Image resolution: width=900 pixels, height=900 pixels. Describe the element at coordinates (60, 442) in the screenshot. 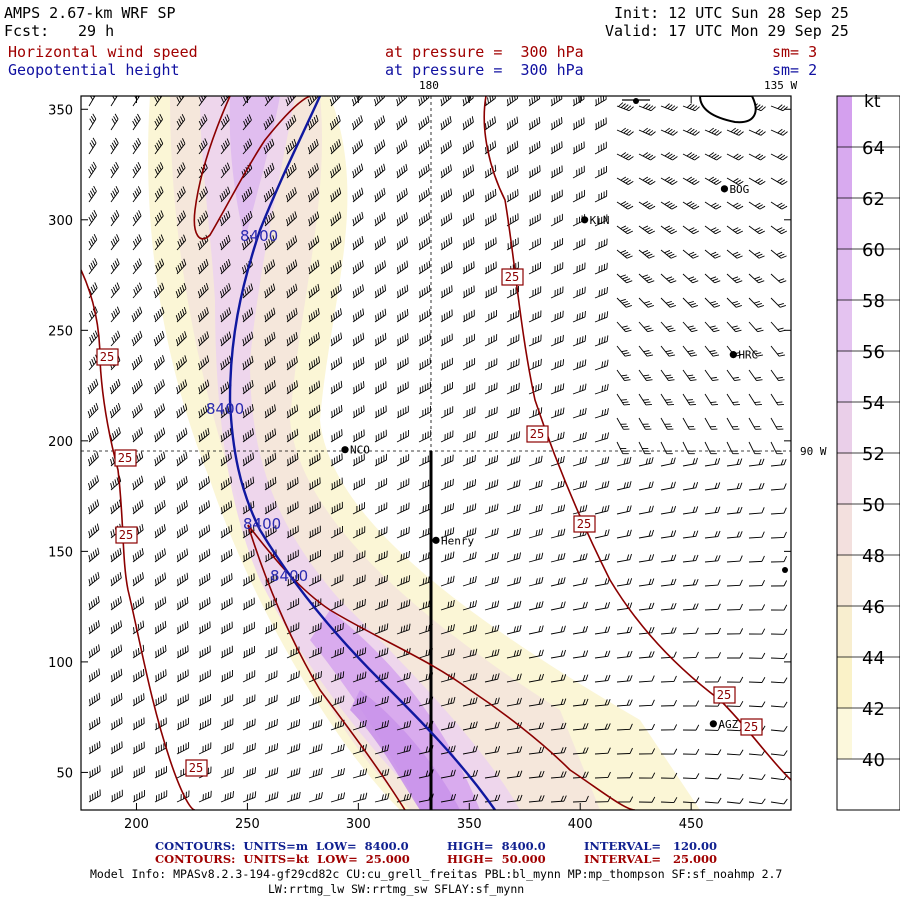

I see `y-tick-label: 200` at that location.